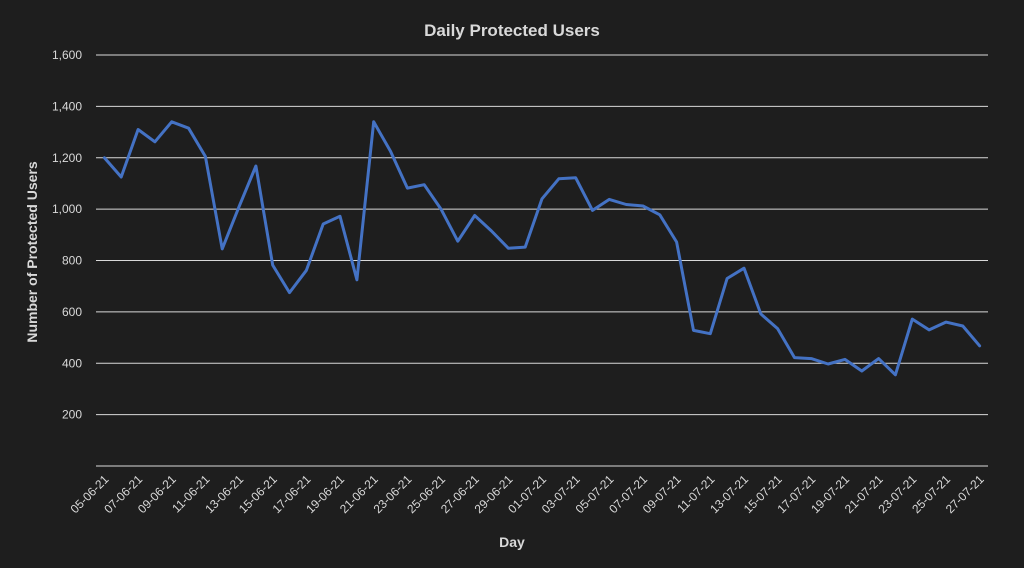 The image size is (1024, 568). I want to click on y-axis-label: Number of Protected Users, so click(32, 251).